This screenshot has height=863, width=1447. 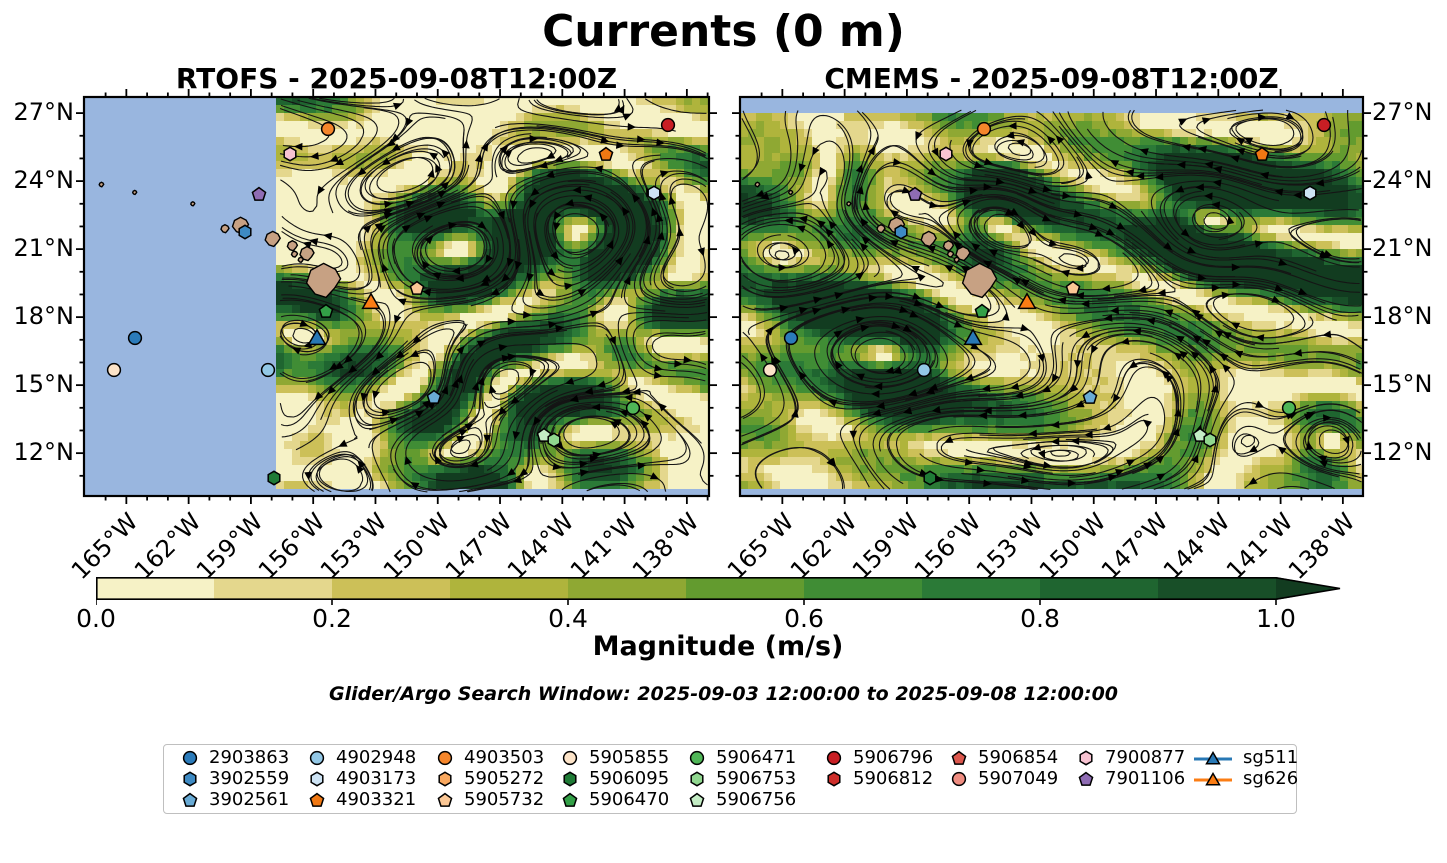 I want to click on legend-entry-4903173: 4903173, so click(x=362, y=778).